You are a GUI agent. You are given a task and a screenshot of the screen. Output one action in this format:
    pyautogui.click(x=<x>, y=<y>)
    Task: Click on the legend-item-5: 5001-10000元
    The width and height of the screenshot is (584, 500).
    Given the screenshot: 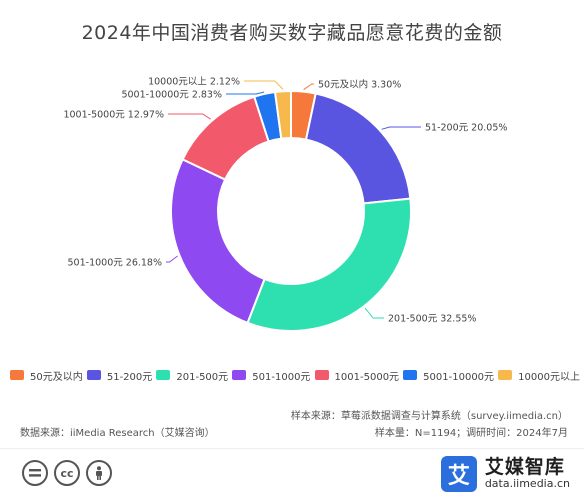 What is the action you would take?
    pyautogui.click(x=448, y=375)
    